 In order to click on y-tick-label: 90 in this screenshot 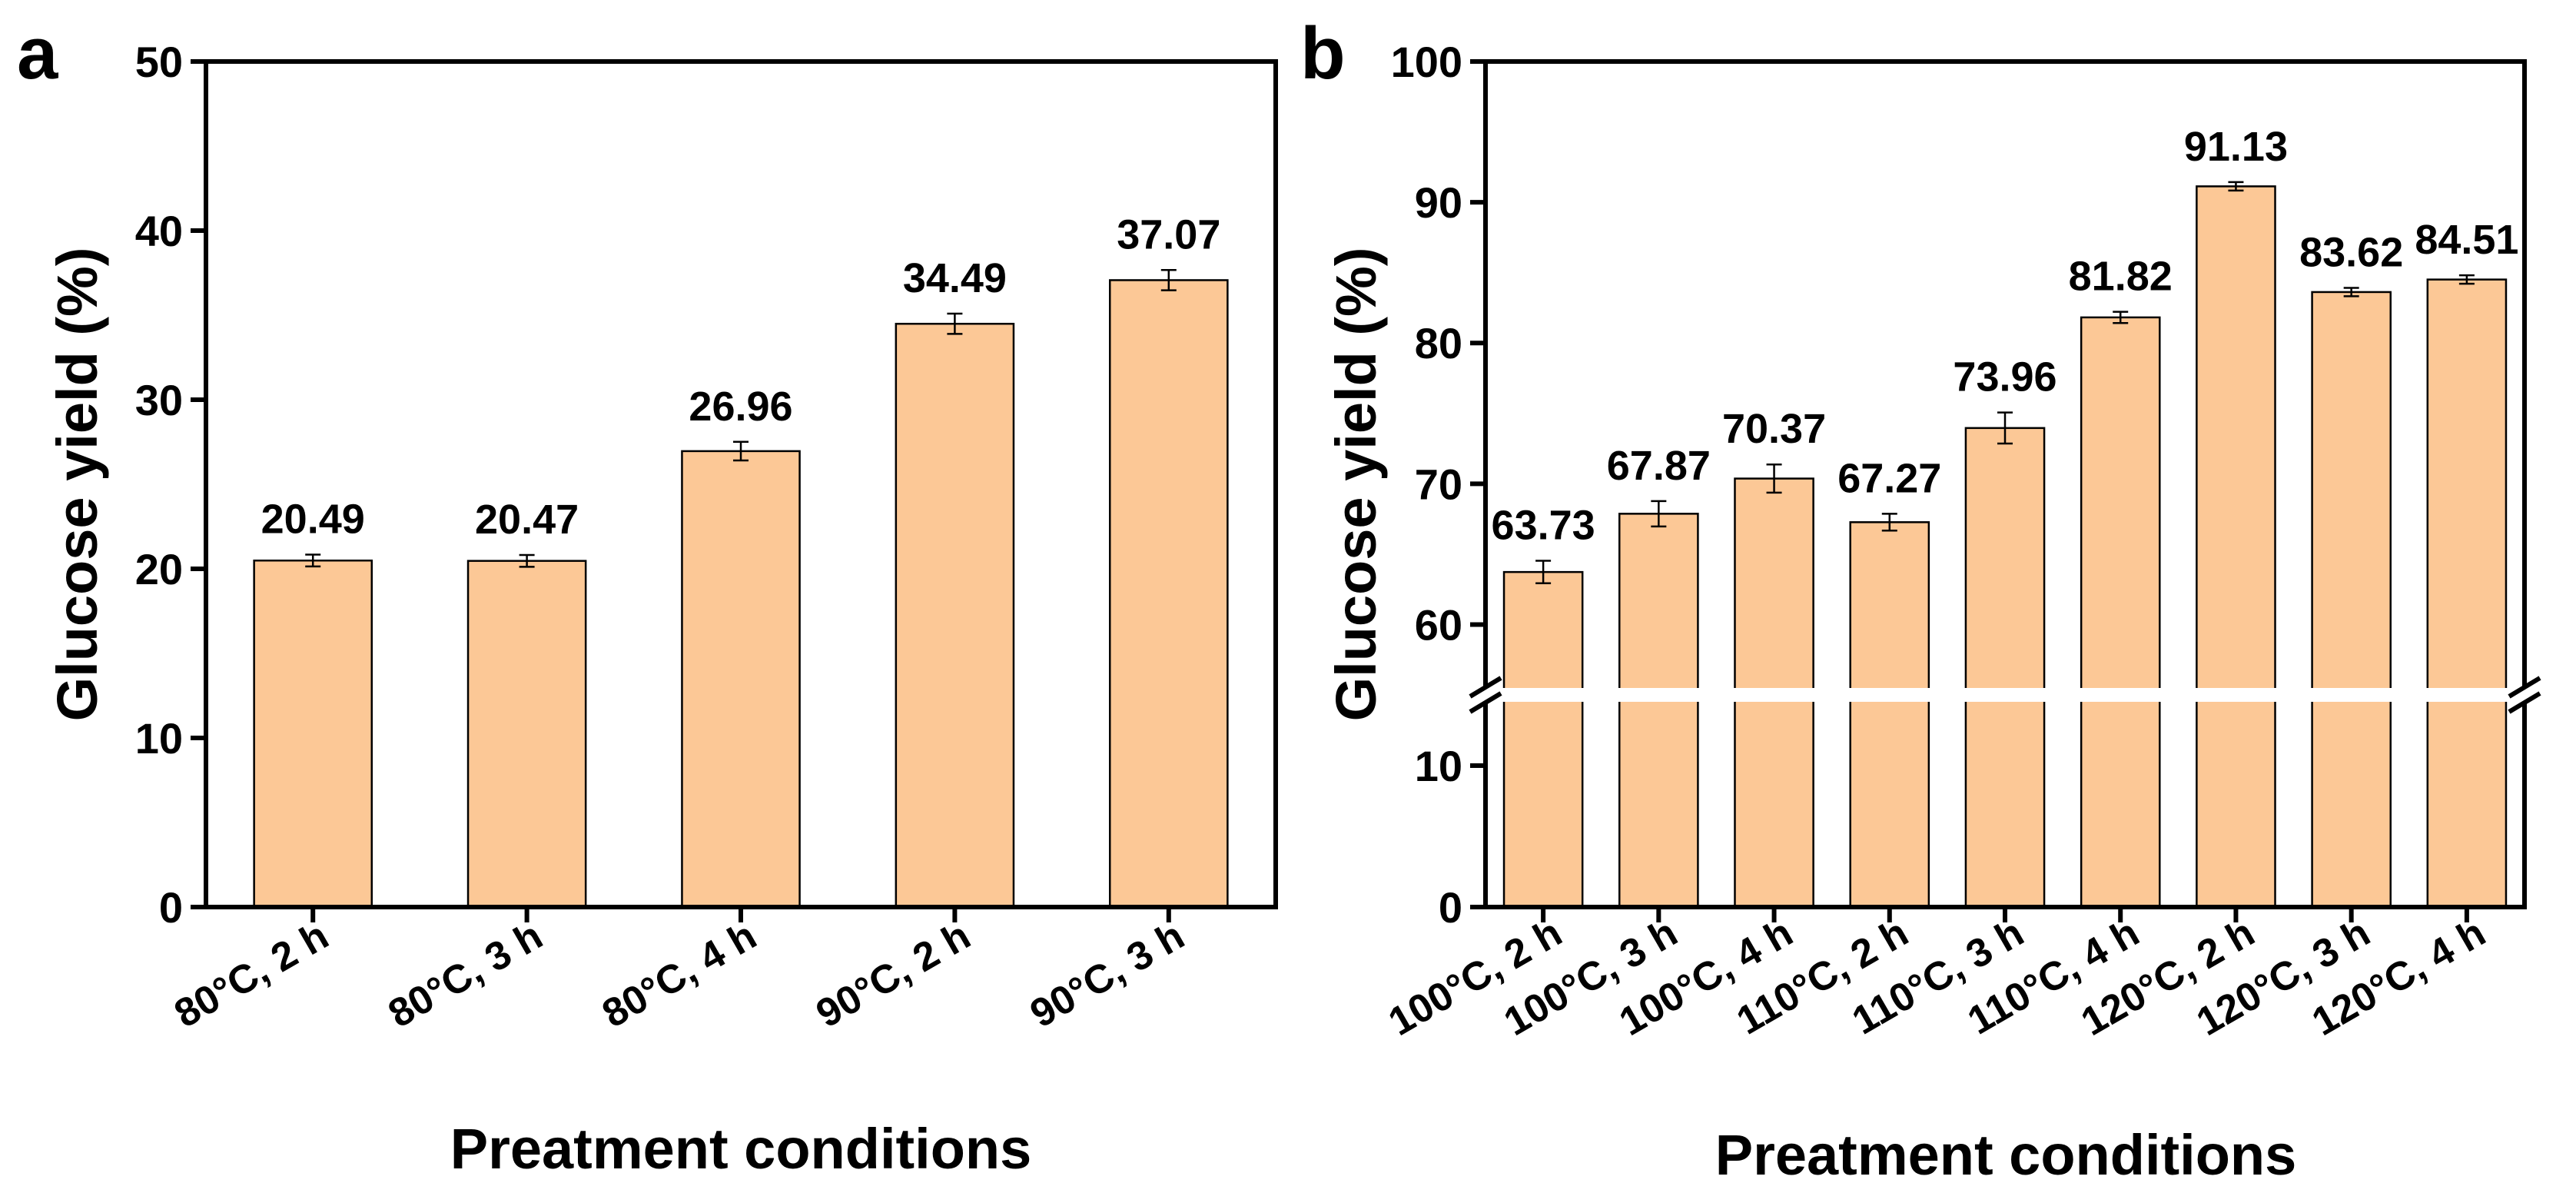, I will do `click(1438, 202)`.